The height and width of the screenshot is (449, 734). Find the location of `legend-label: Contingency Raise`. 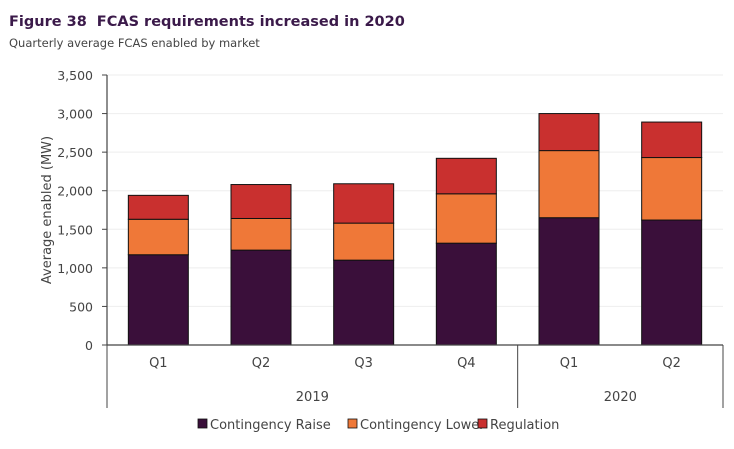

legend-label: Contingency Raise is located at coordinates (270, 425).